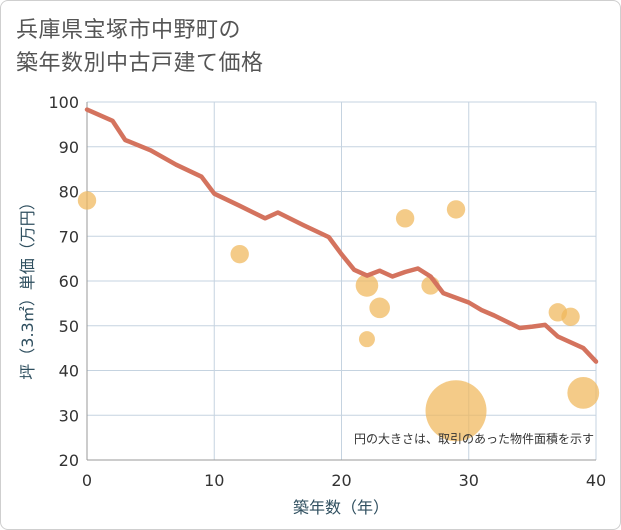  What do you see at coordinates (69, 371) in the screenshot?
I see `y-tick-label: 40` at bounding box center [69, 371].